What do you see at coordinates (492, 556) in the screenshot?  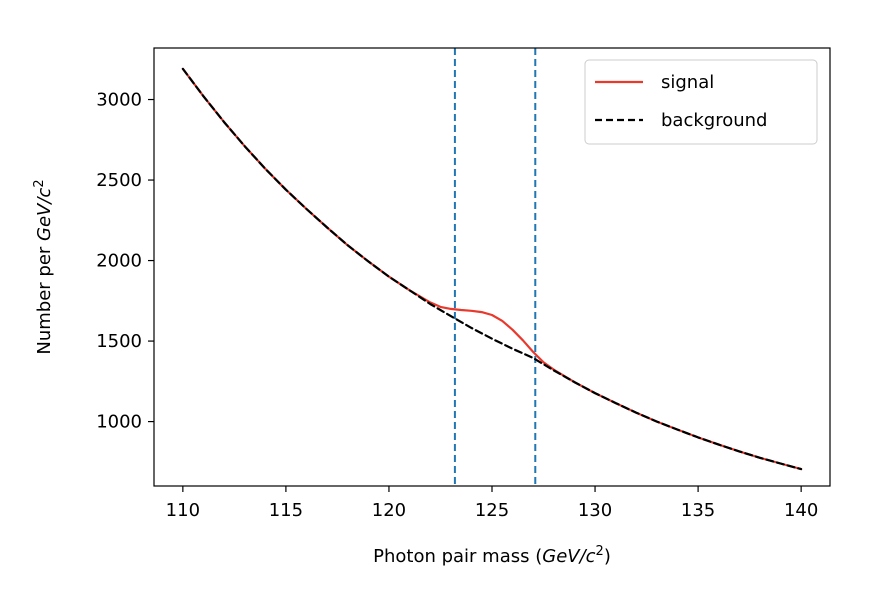 I see `x-axis-label: Photon pair mass (GeV/c2)` at bounding box center [492, 556].